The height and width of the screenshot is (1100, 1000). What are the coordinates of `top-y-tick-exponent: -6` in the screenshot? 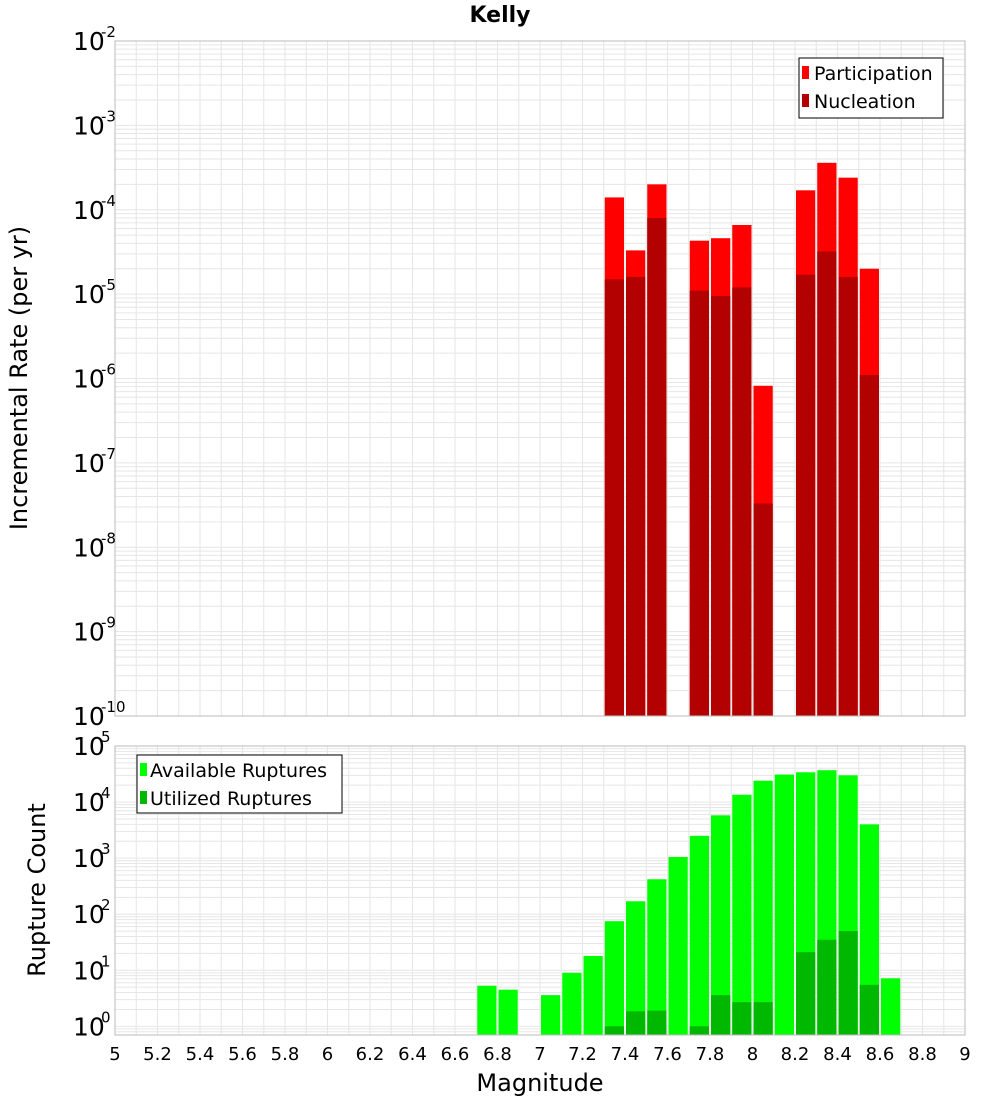 It's located at (108, 370).